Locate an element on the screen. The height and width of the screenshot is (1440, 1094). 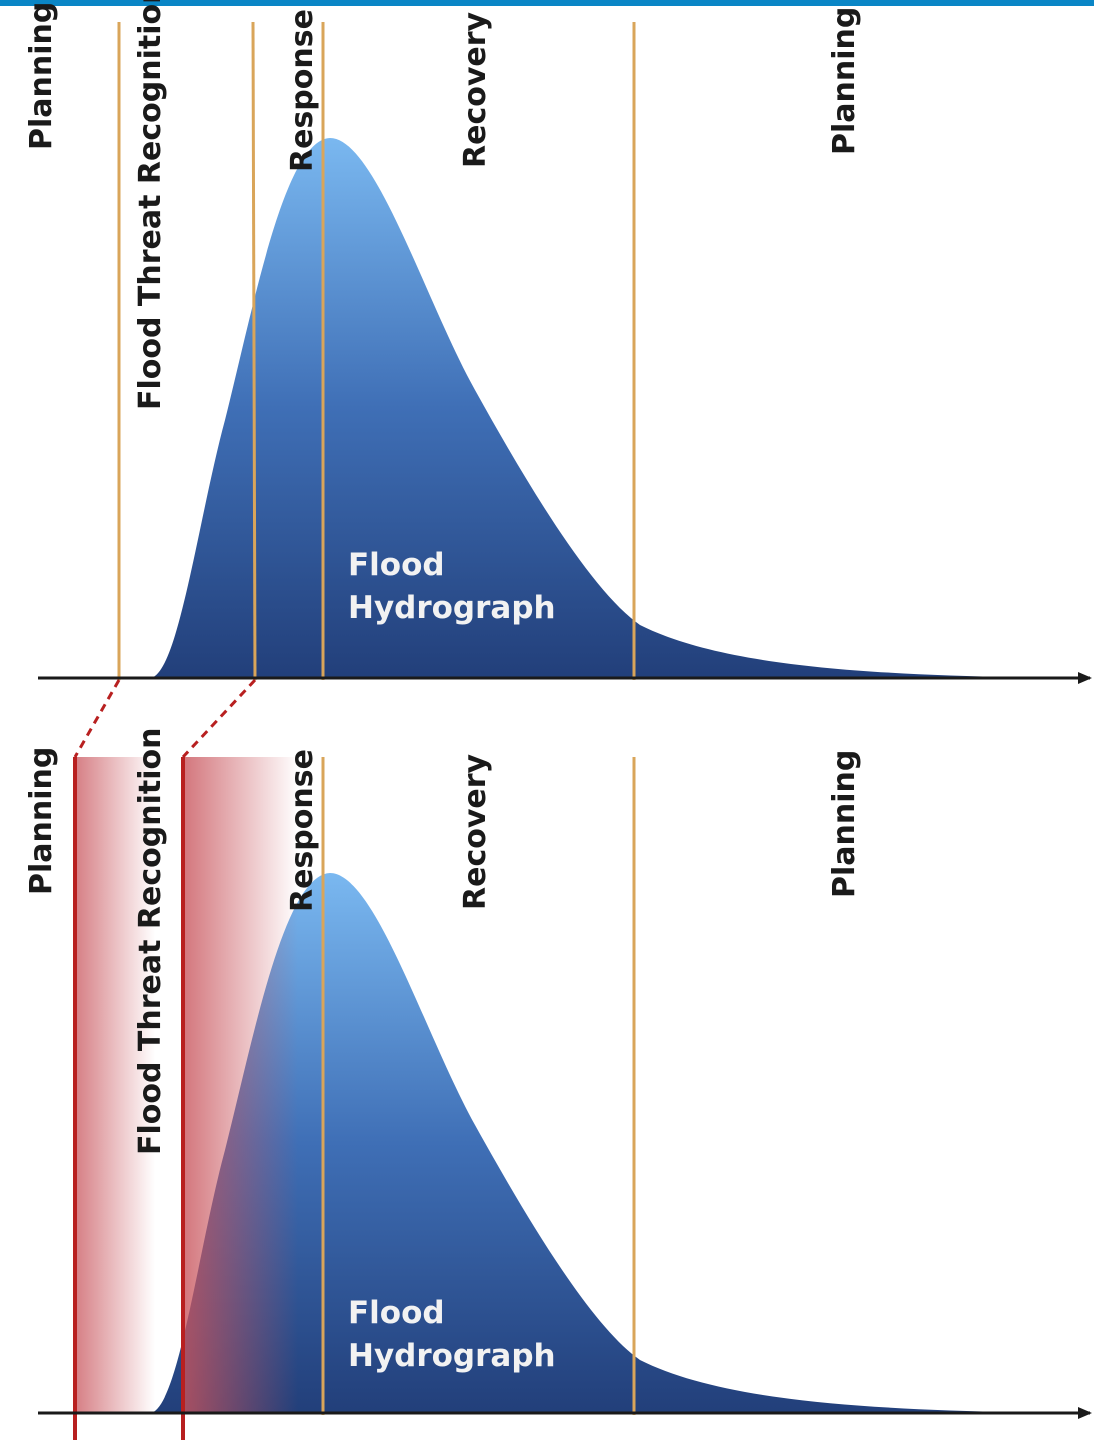
bottom-phase-response: Response is located at coordinates (302, 830).